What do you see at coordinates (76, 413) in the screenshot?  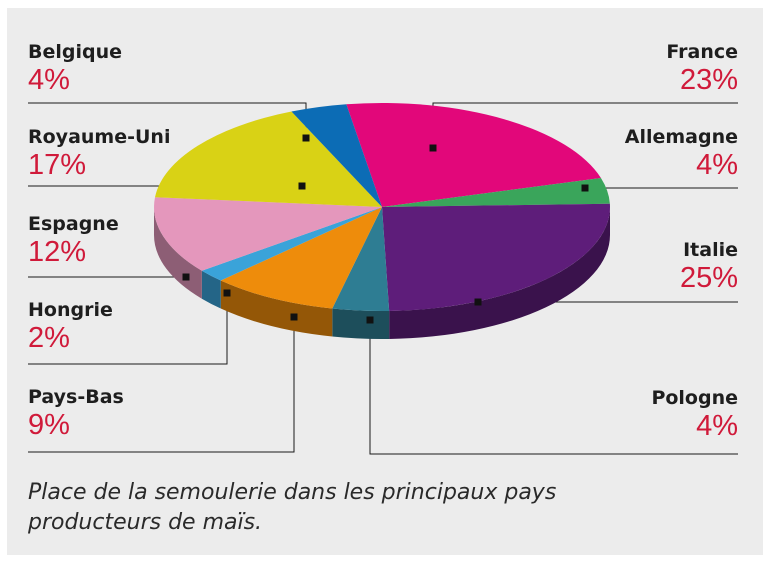 I see `label-pays-bas: Pays-Bas 9%` at bounding box center [76, 413].